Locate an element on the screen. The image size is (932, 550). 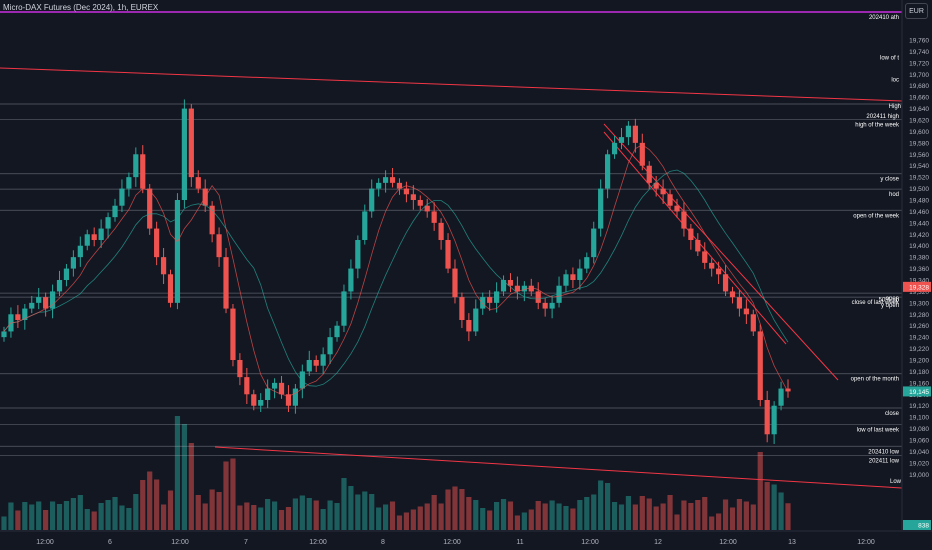
level-label: low of t is located at coordinates (889, 59).